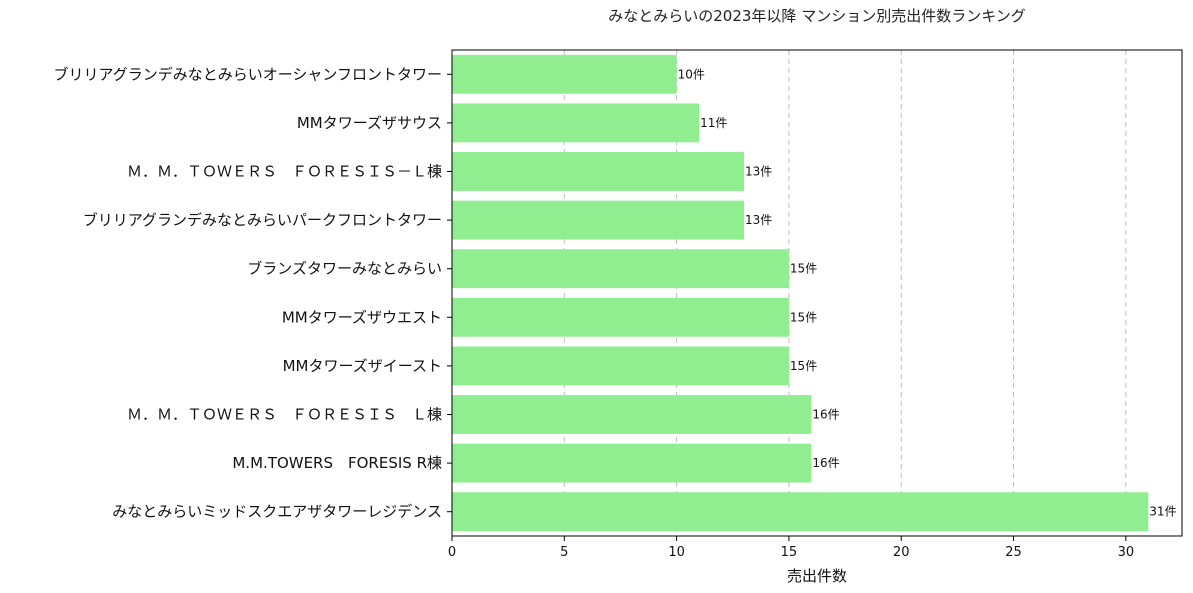 Image resolution: width=1193 pixels, height=593 pixels. What do you see at coordinates (713, 123) in the screenshot?
I see `value-label: 11件` at bounding box center [713, 123].